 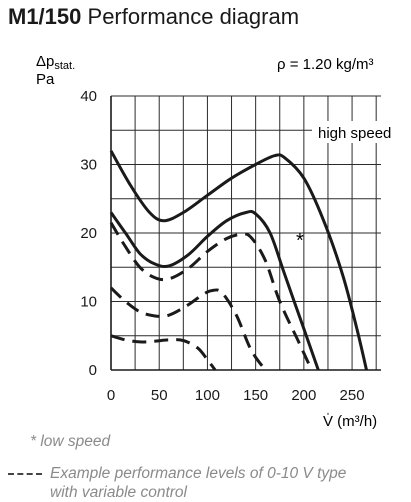 I want to click on x-tick-label: 200, so click(x=303, y=395).